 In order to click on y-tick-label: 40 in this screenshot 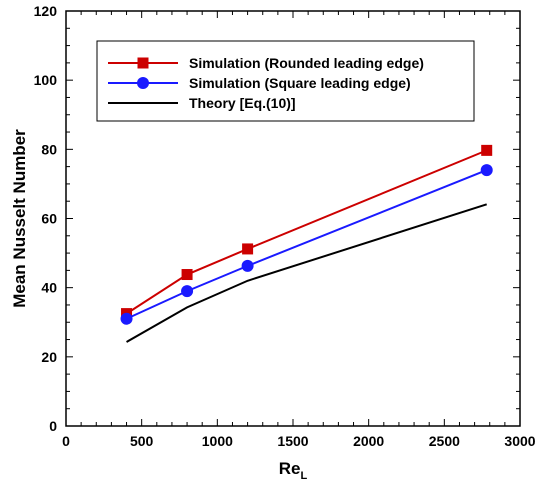, I will do `click(49, 288)`.